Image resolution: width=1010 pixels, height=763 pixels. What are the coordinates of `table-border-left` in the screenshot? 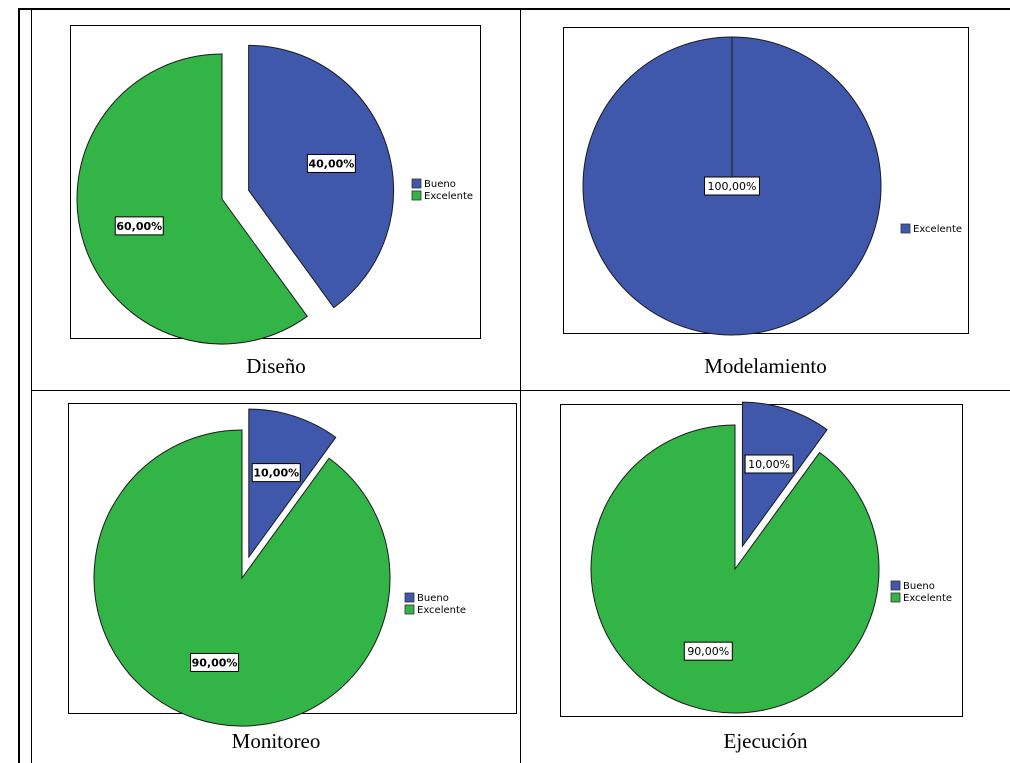 It's located at (19, 385).